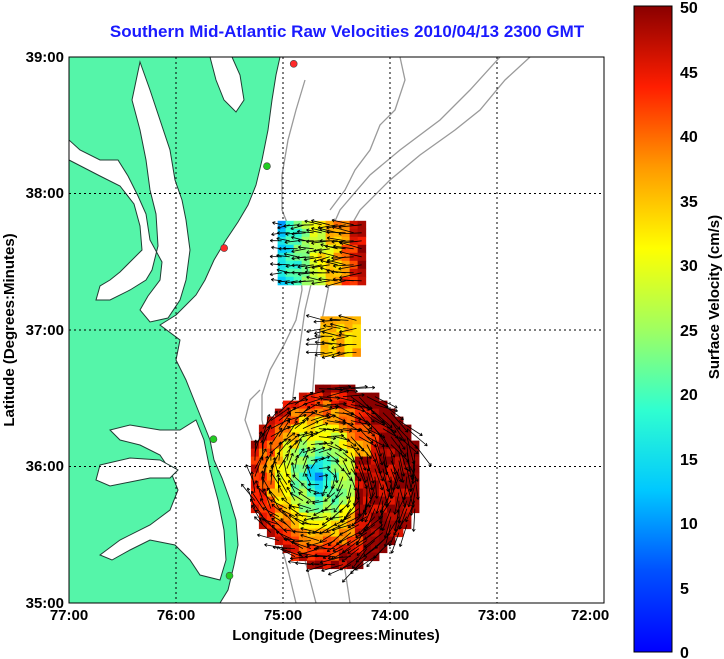  What do you see at coordinates (714, 297) in the screenshot?
I see `colorbar-label: Surface Velocity (cm/s)` at bounding box center [714, 297].